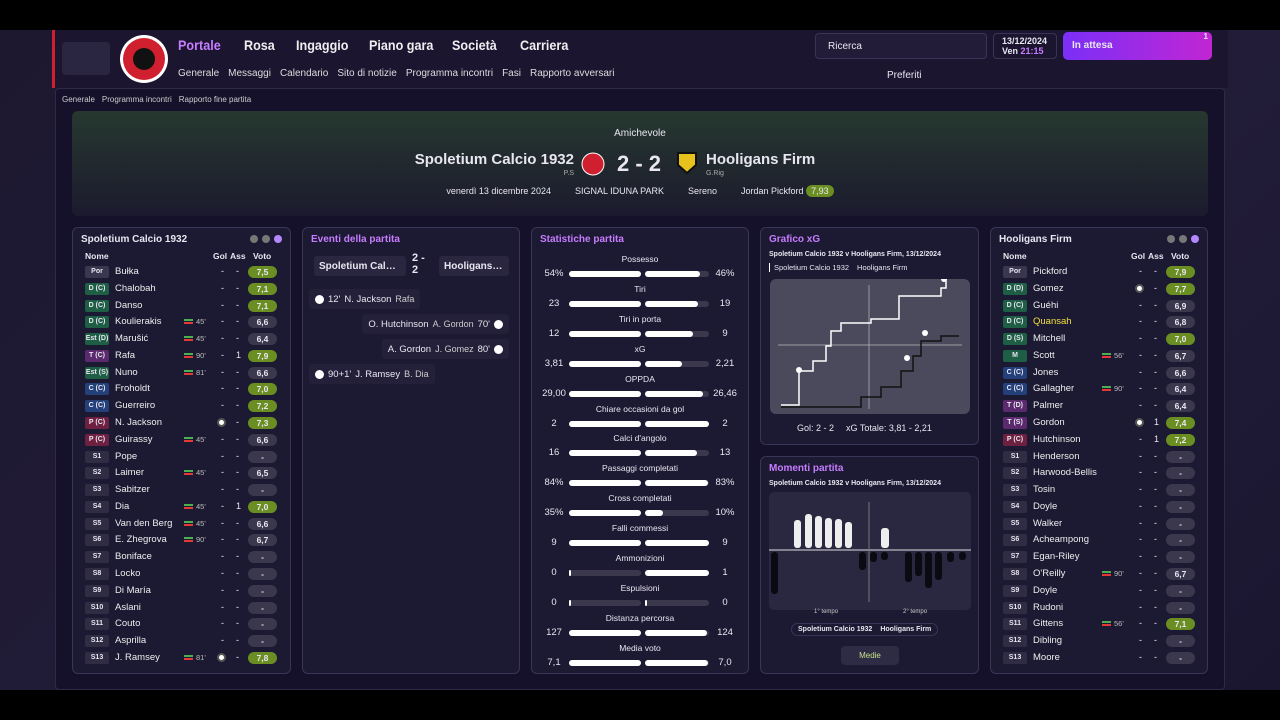 The image size is (1280, 720). I want to click on panel-title: Spoletium Calcio 1932, so click(134, 239).